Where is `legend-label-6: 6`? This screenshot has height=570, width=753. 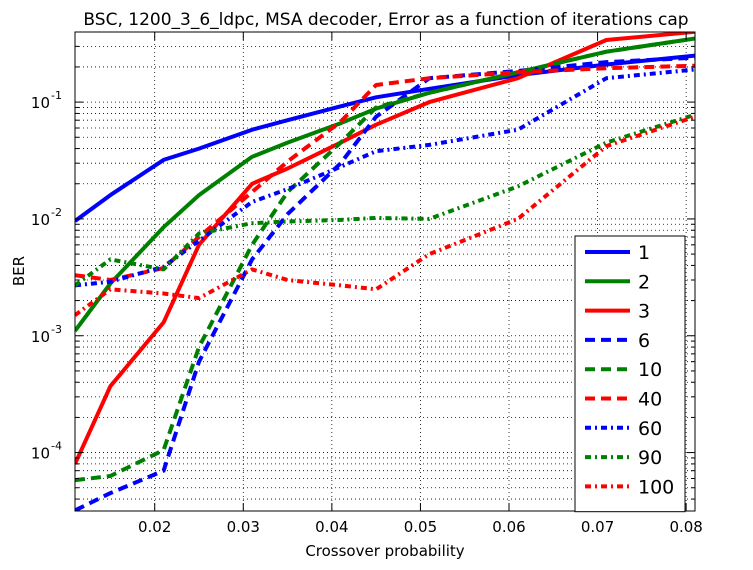 legend-label-6: 6 is located at coordinates (644, 341).